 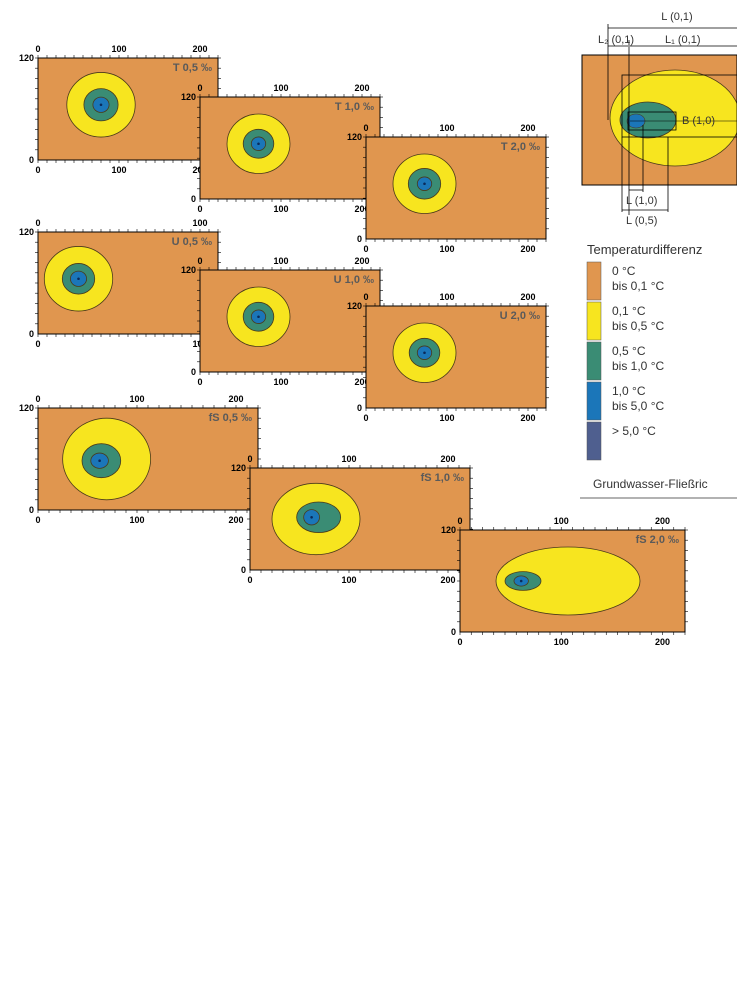 I want to click on panel-label: fS 0,5 ‰, so click(x=230, y=418).